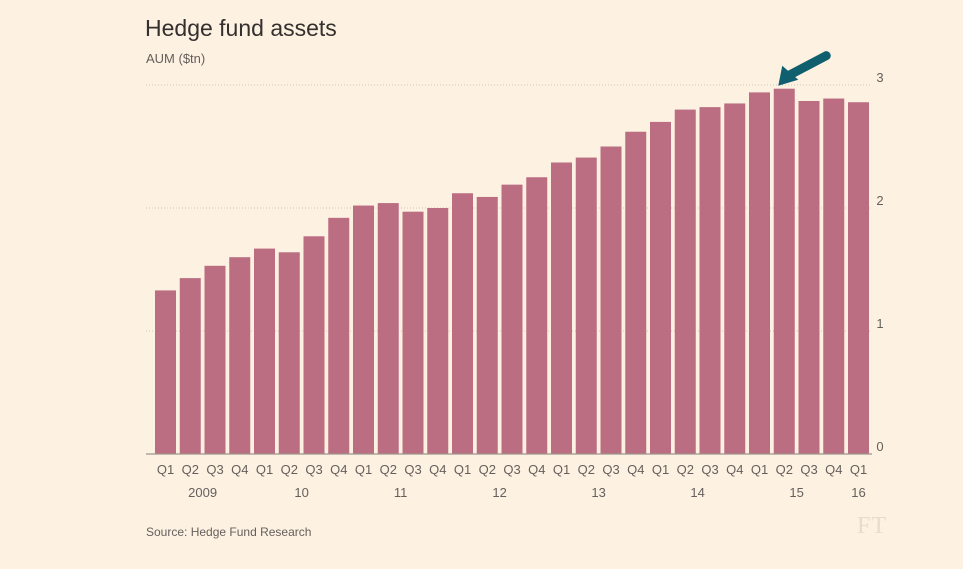  What do you see at coordinates (229, 532) in the screenshot?
I see `source-note: Source: Hedge Fund Research` at bounding box center [229, 532].